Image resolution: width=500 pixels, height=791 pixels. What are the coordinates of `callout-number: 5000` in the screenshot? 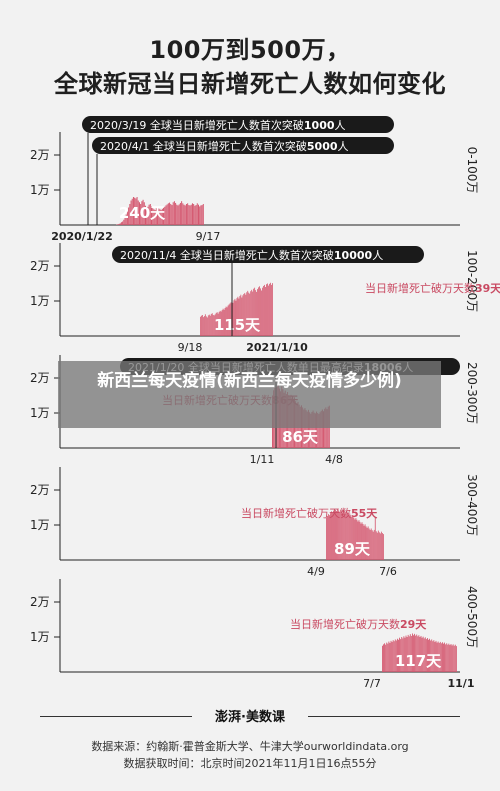 It's located at (322, 146).